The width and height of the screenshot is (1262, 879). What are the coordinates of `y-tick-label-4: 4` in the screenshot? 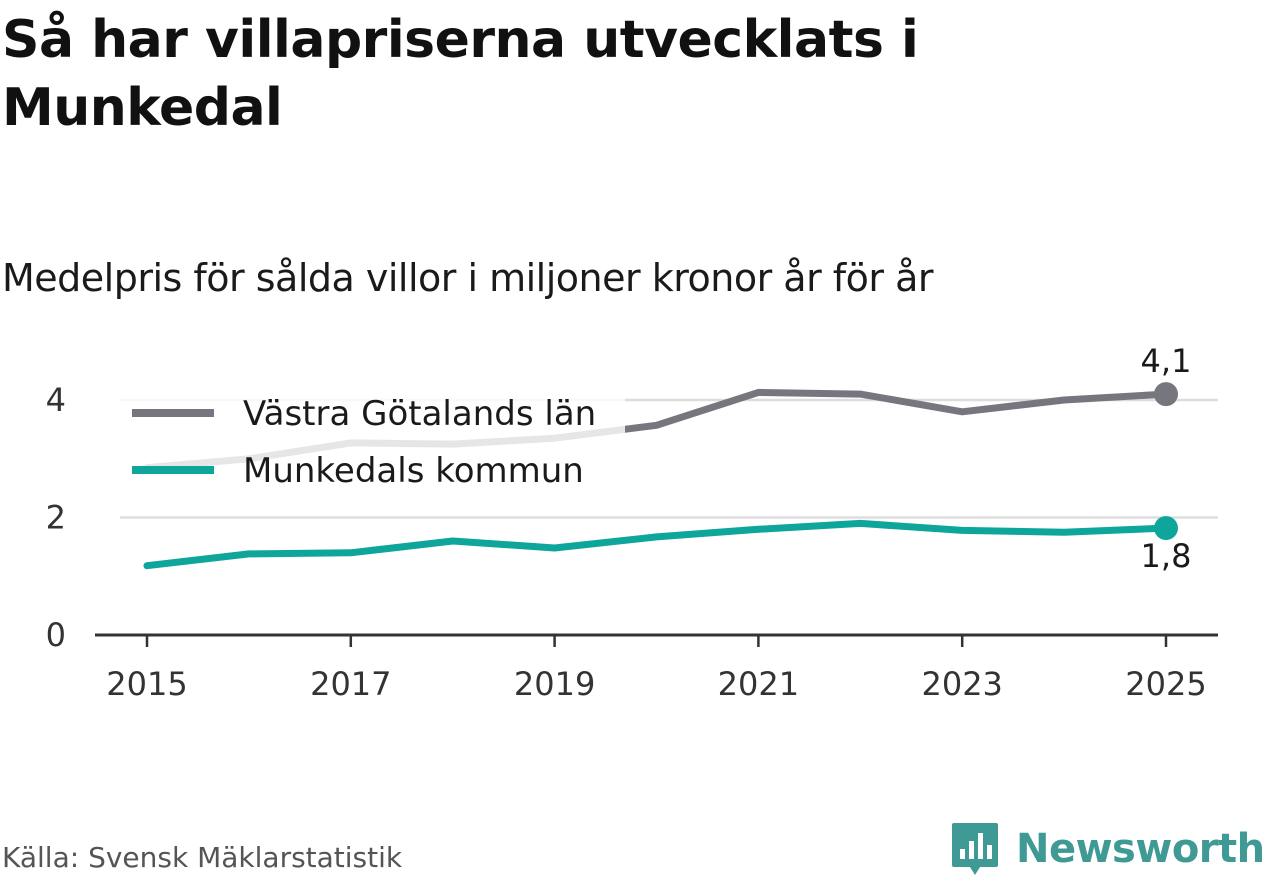 It's located at (56, 400).